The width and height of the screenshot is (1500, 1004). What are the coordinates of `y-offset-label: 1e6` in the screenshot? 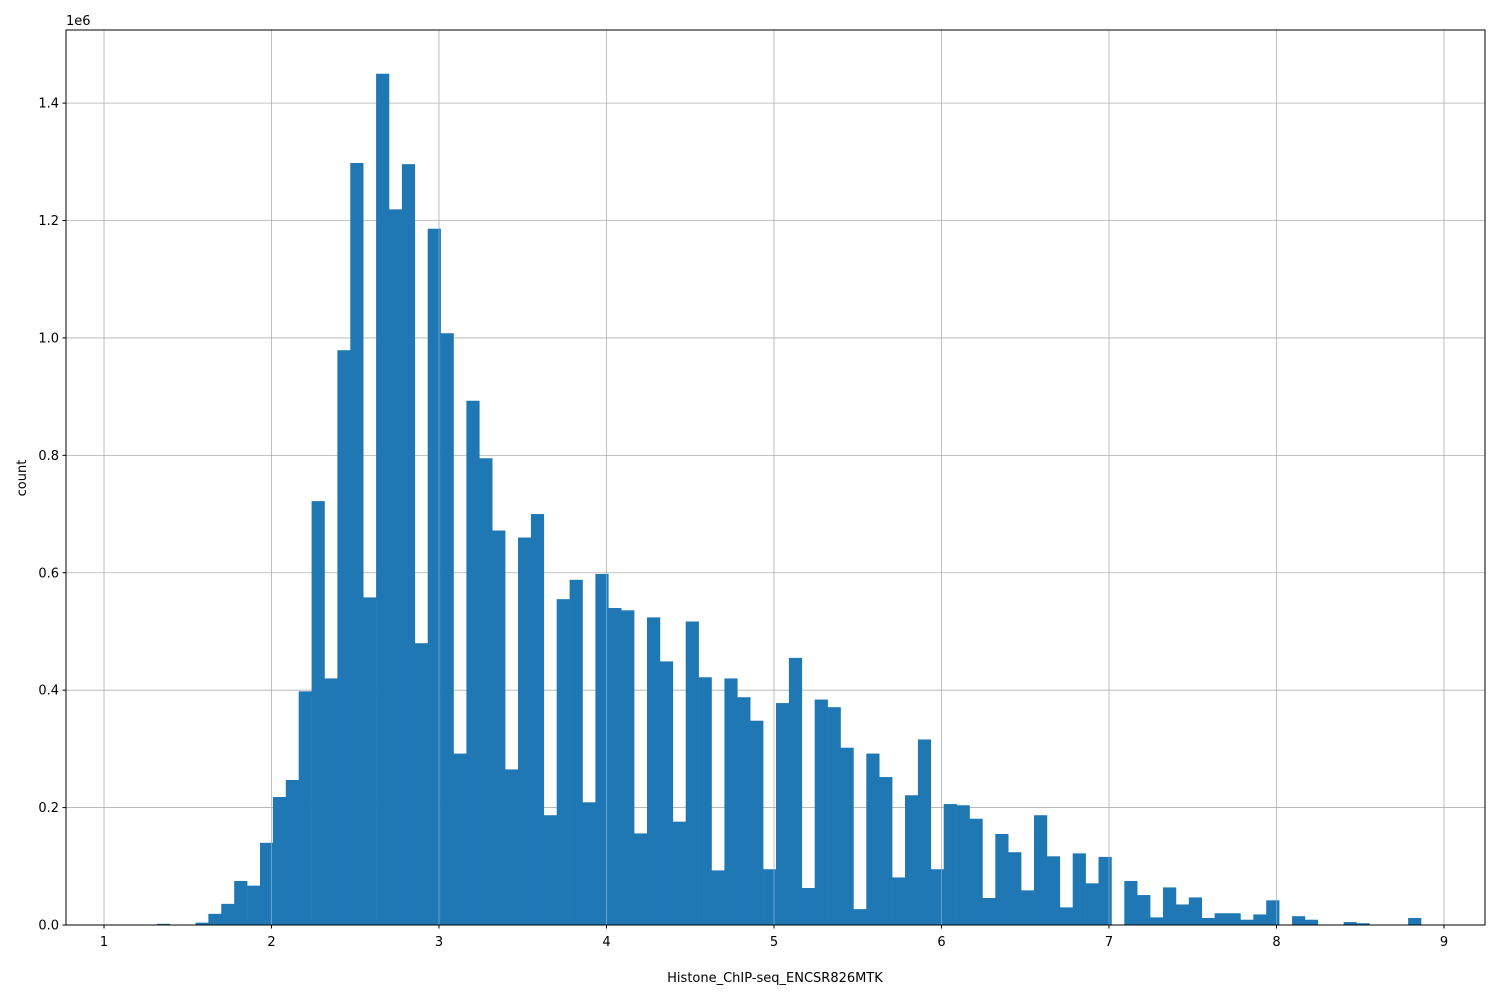 It's located at (78, 21).